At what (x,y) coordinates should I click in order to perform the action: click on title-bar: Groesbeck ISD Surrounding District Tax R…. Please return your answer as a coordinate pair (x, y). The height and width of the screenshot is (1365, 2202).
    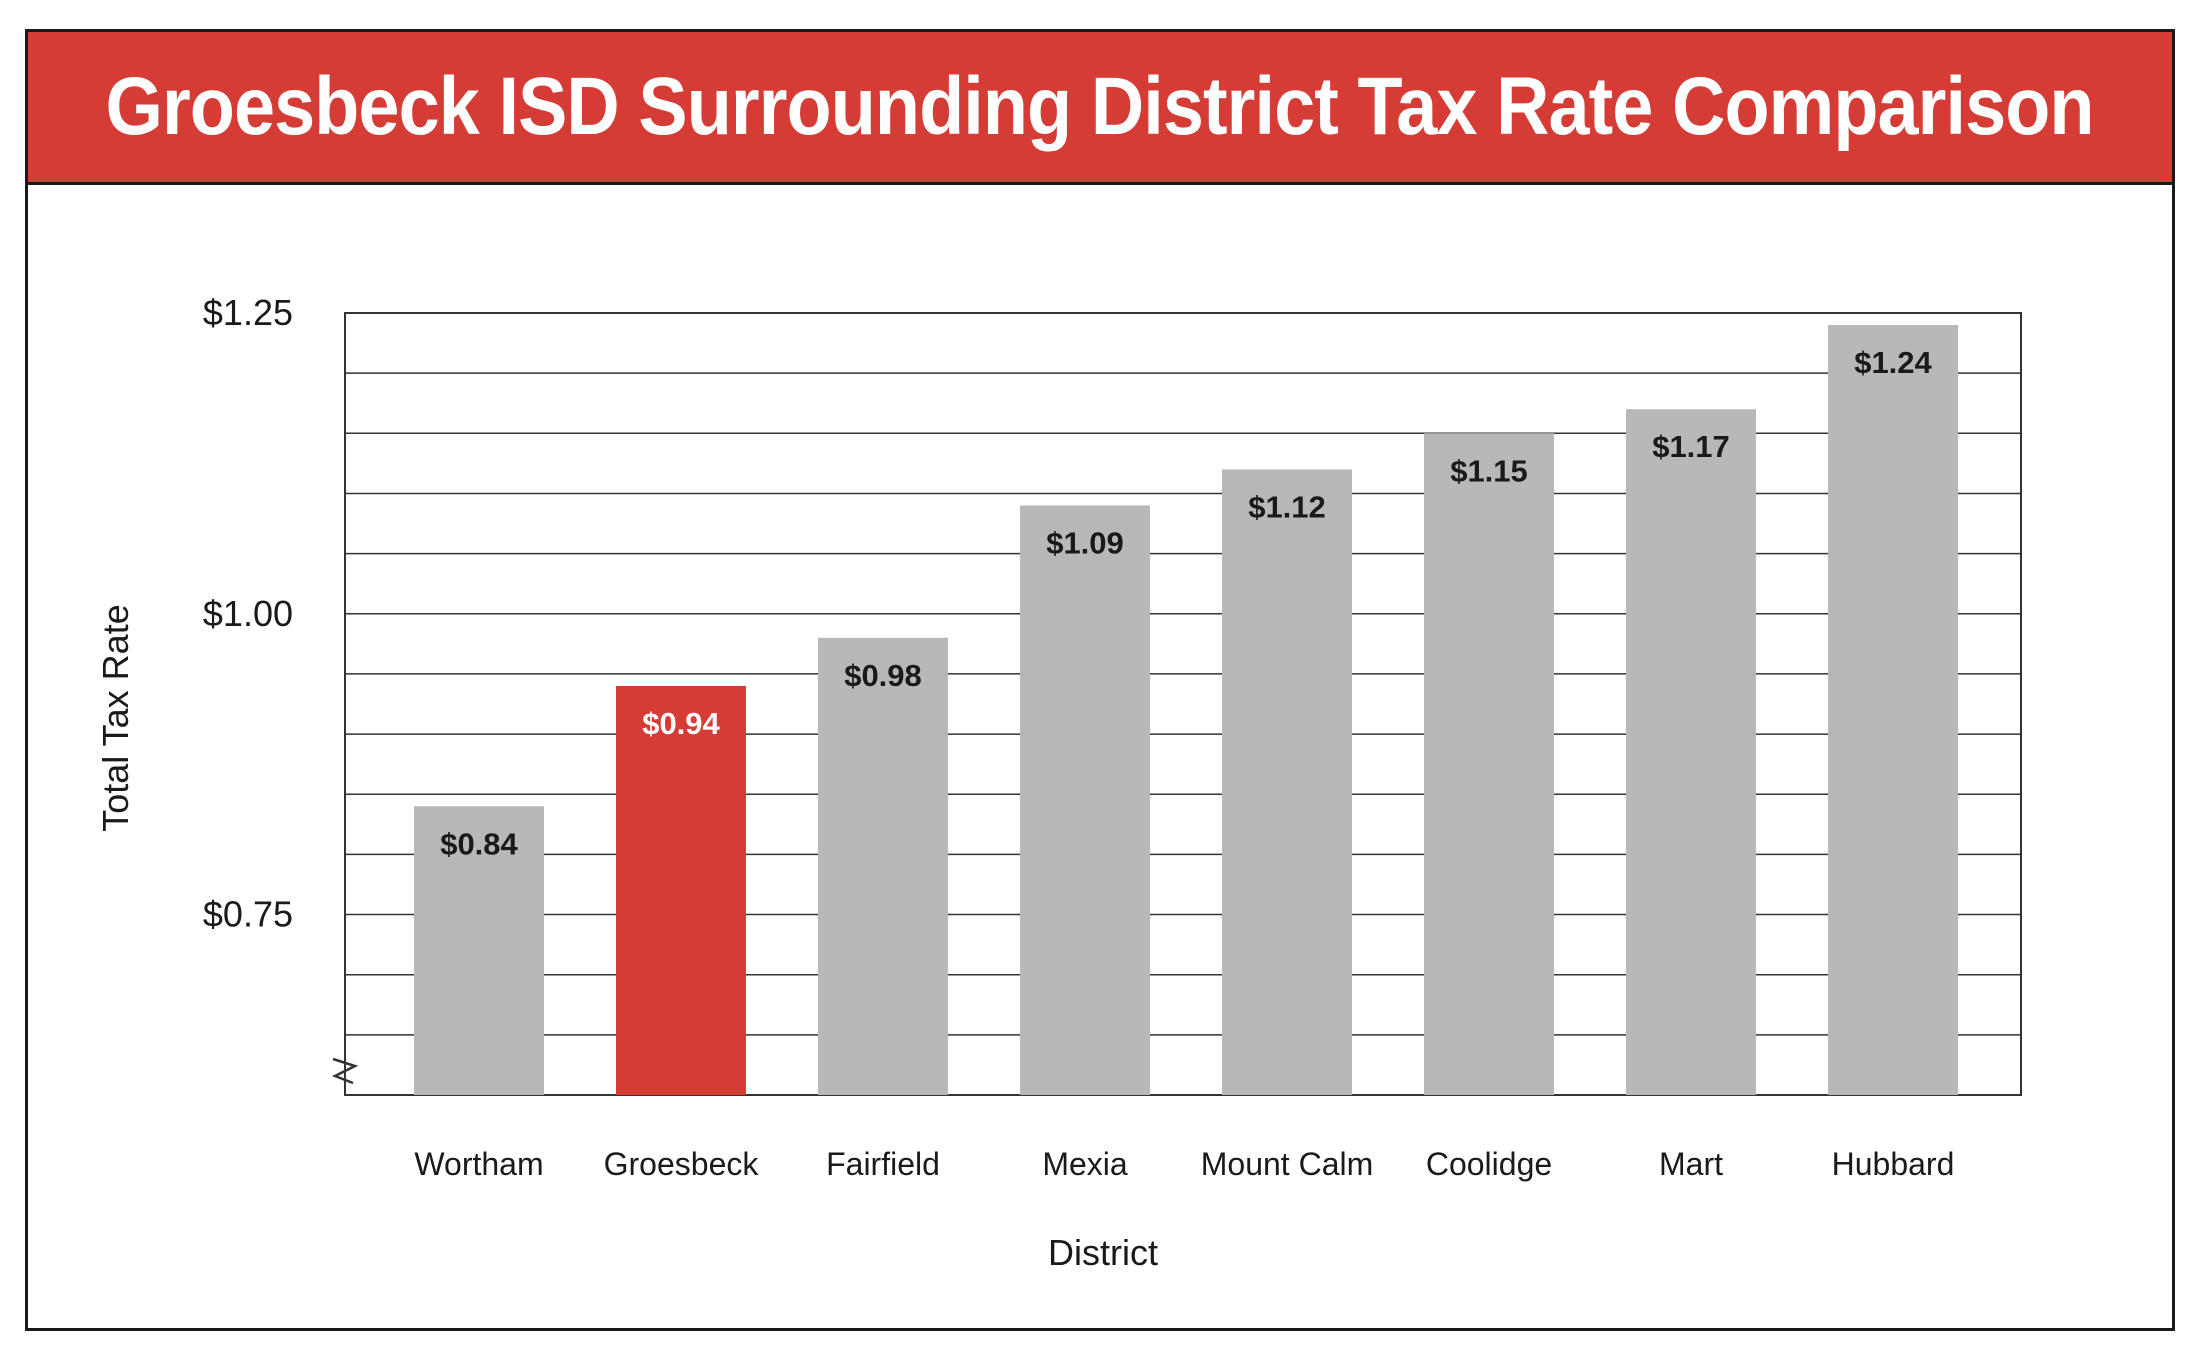
    Looking at the image, I should click on (1100, 108).